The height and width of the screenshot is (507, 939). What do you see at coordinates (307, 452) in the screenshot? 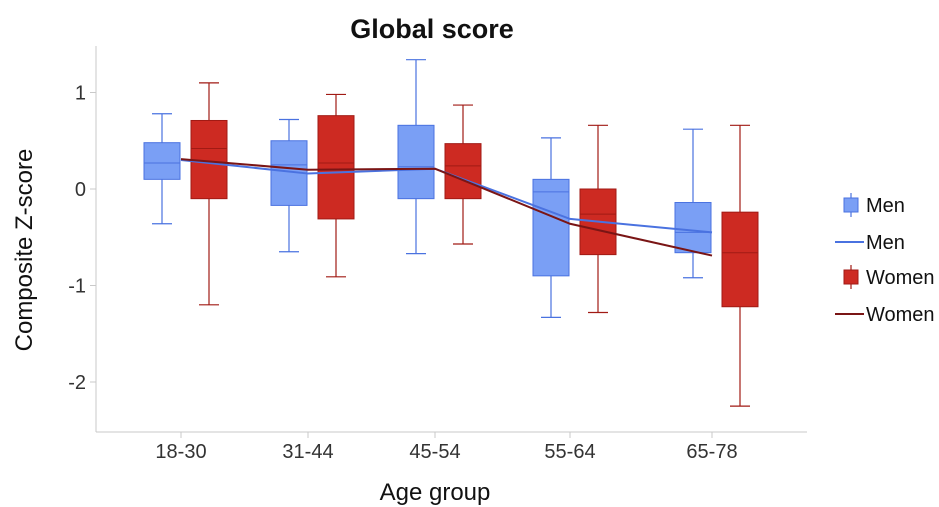
I see `x-tick-label: 31-44` at bounding box center [307, 452].